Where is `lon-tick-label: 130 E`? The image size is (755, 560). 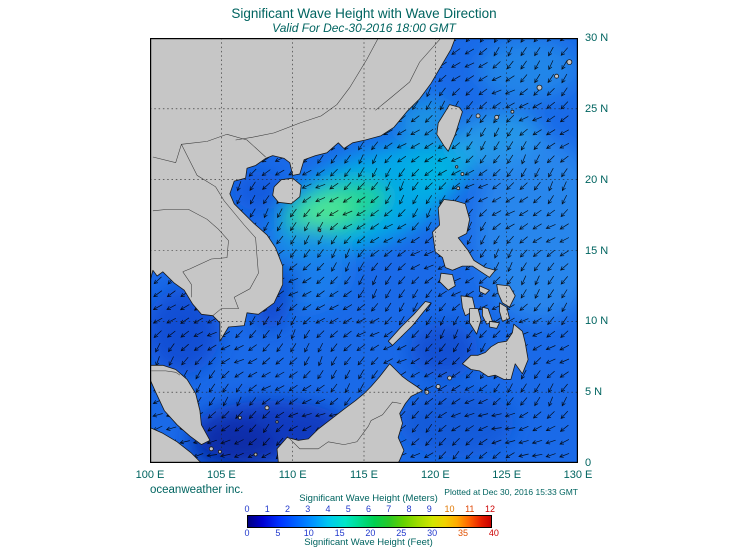 lon-tick-label: 130 E is located at coordinates (578, 475).